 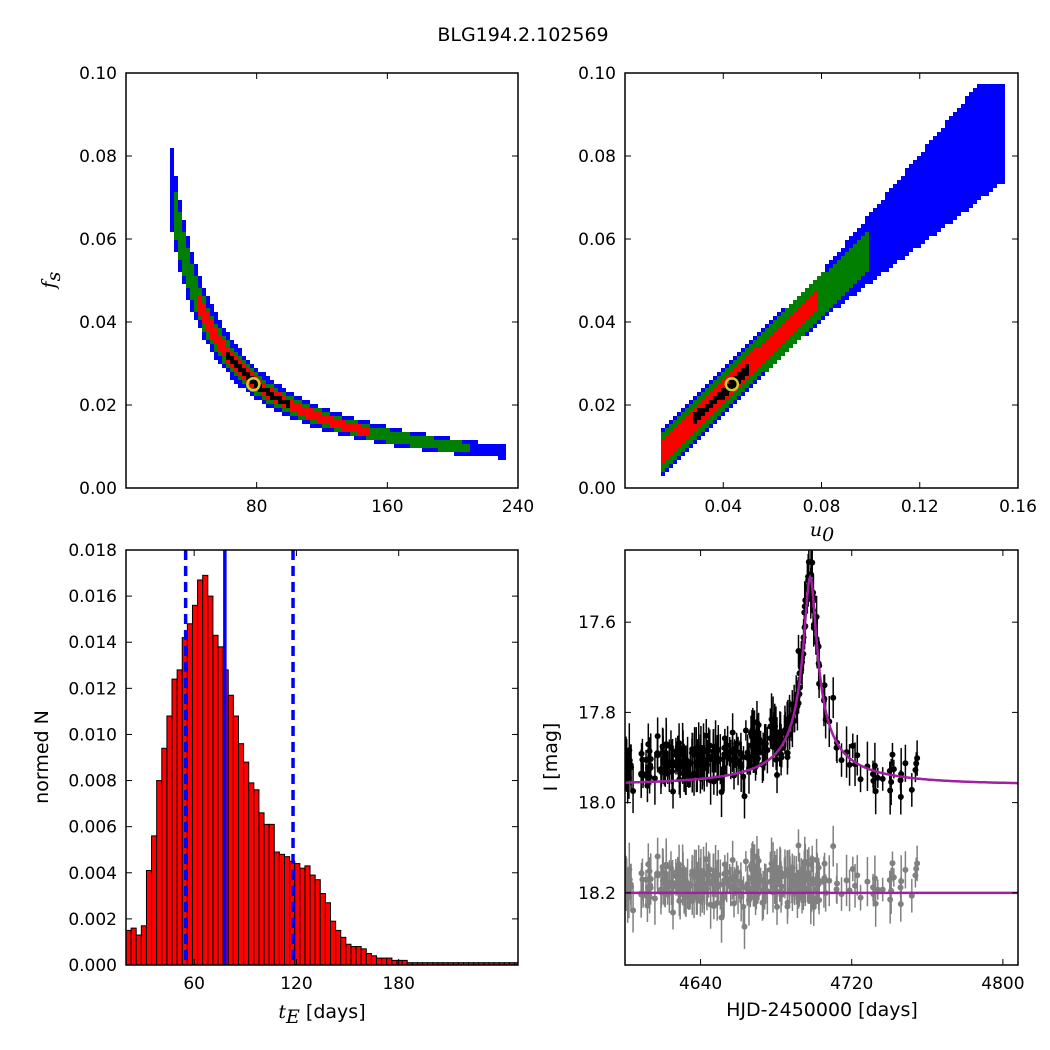 I want to click on axis-label-symbol: u, so click(x=816, y=530).